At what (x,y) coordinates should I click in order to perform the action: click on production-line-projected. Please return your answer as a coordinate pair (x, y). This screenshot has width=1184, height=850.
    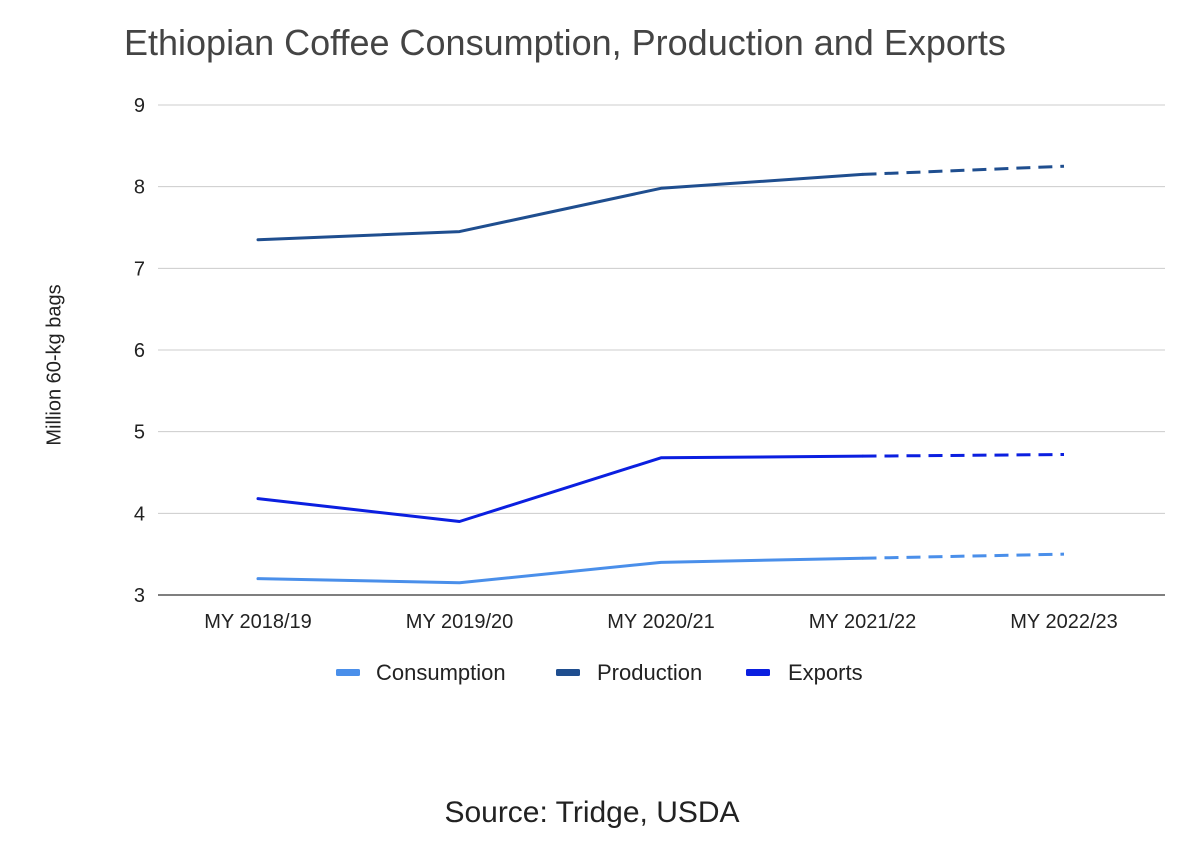
    Looking at the image, I should click on (963, 170).